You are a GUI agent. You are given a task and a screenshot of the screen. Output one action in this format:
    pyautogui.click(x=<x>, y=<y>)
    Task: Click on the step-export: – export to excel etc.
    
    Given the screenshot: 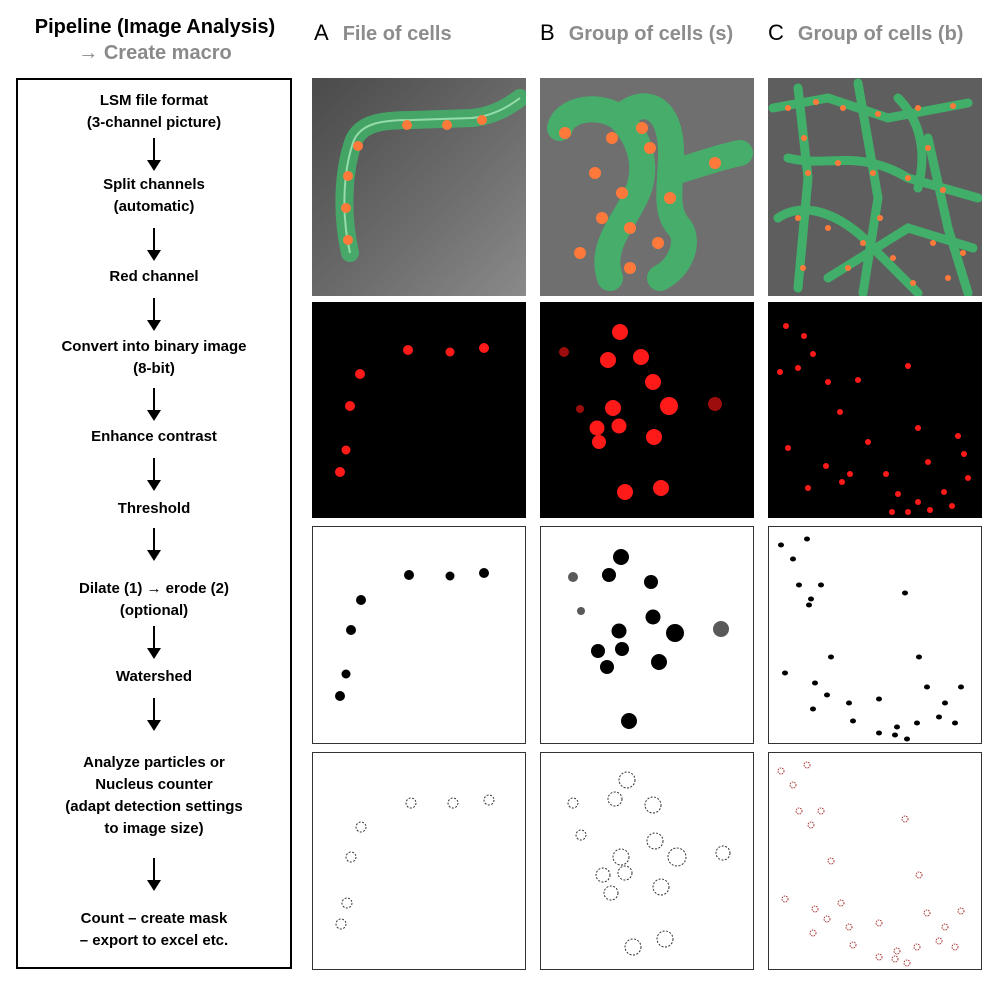 What is the action you would take?
    pyautogui.click(x=154, y=940)
    